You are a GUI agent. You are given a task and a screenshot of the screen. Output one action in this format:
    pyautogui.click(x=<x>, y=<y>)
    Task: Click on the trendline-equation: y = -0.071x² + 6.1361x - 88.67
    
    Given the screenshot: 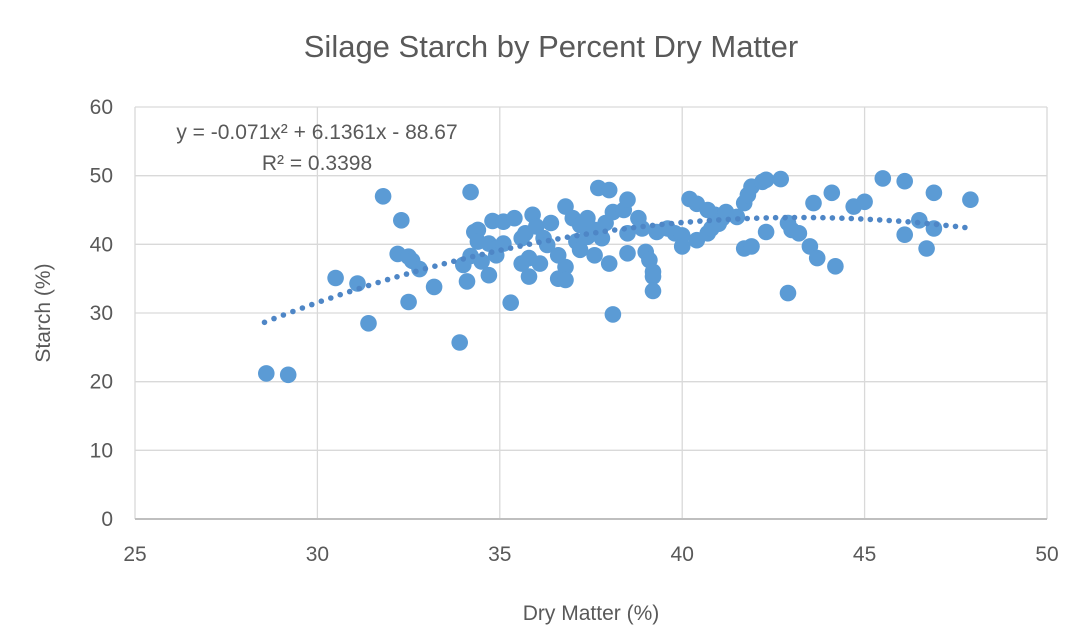 What is the action you would take?
    pyautogui.click(x=316, y=132)
    